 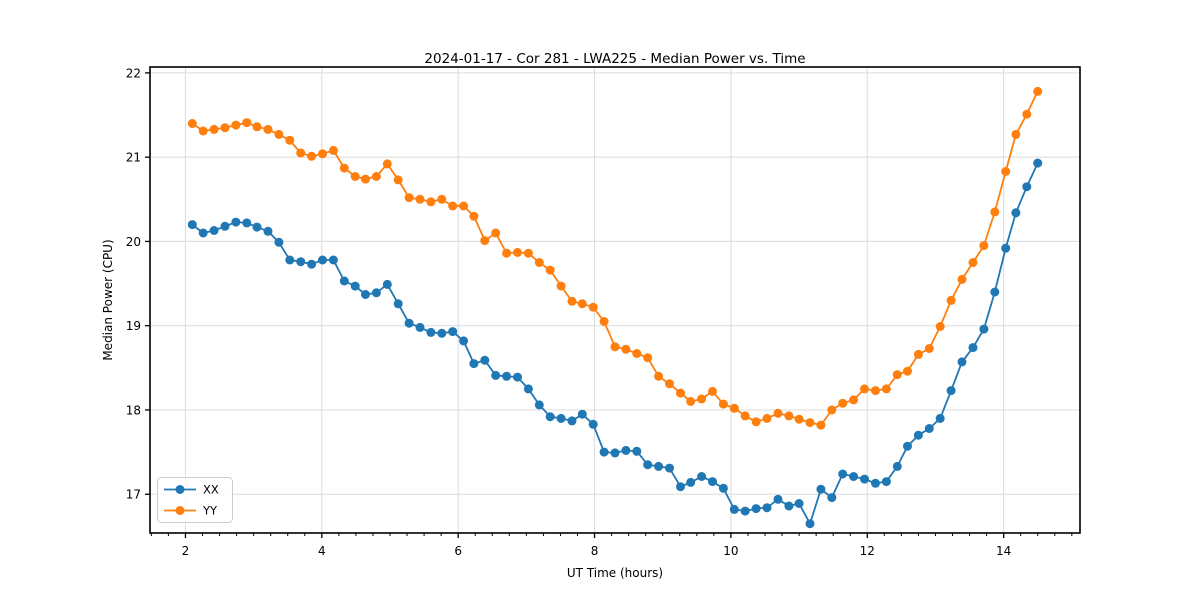 What do you see at coordinates (133, 73) in the screenshot?
I see `y-tick-label: 22` at bounding box center [133, 73].